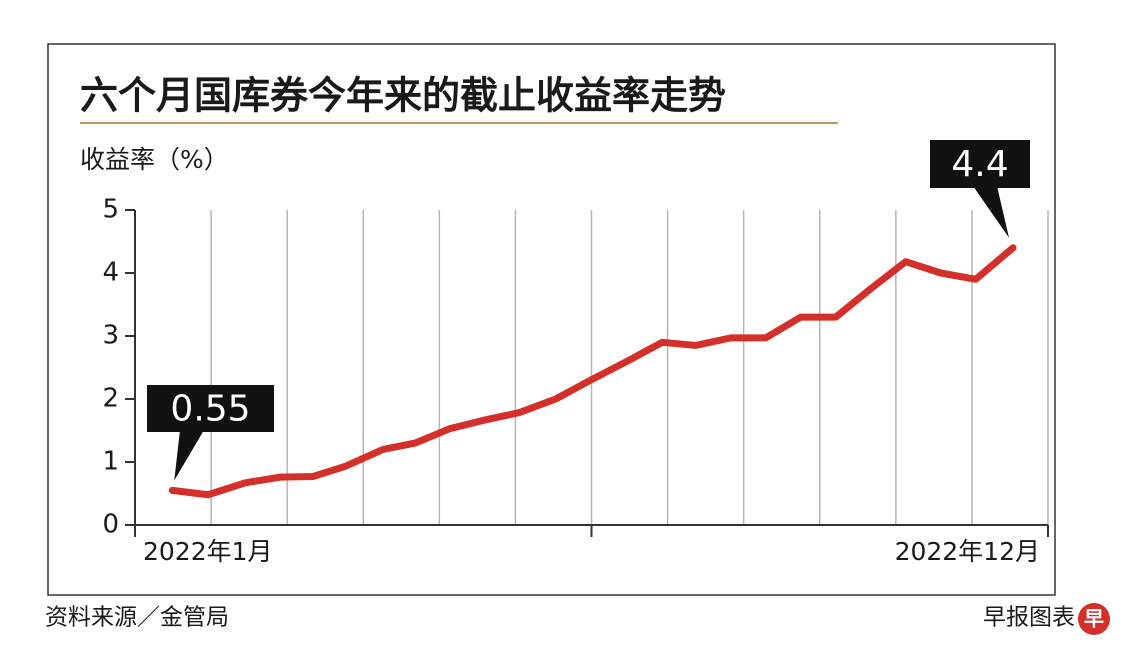  I want to click on y-tick-label: 2, so click(110, 399).